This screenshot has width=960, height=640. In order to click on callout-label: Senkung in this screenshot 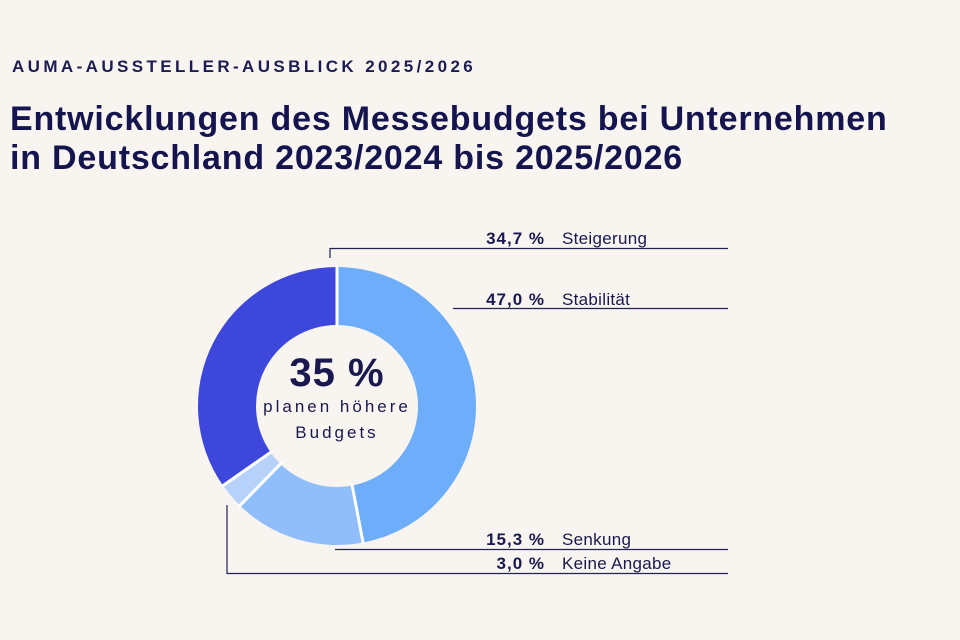, I will do `click(597, 539)`.